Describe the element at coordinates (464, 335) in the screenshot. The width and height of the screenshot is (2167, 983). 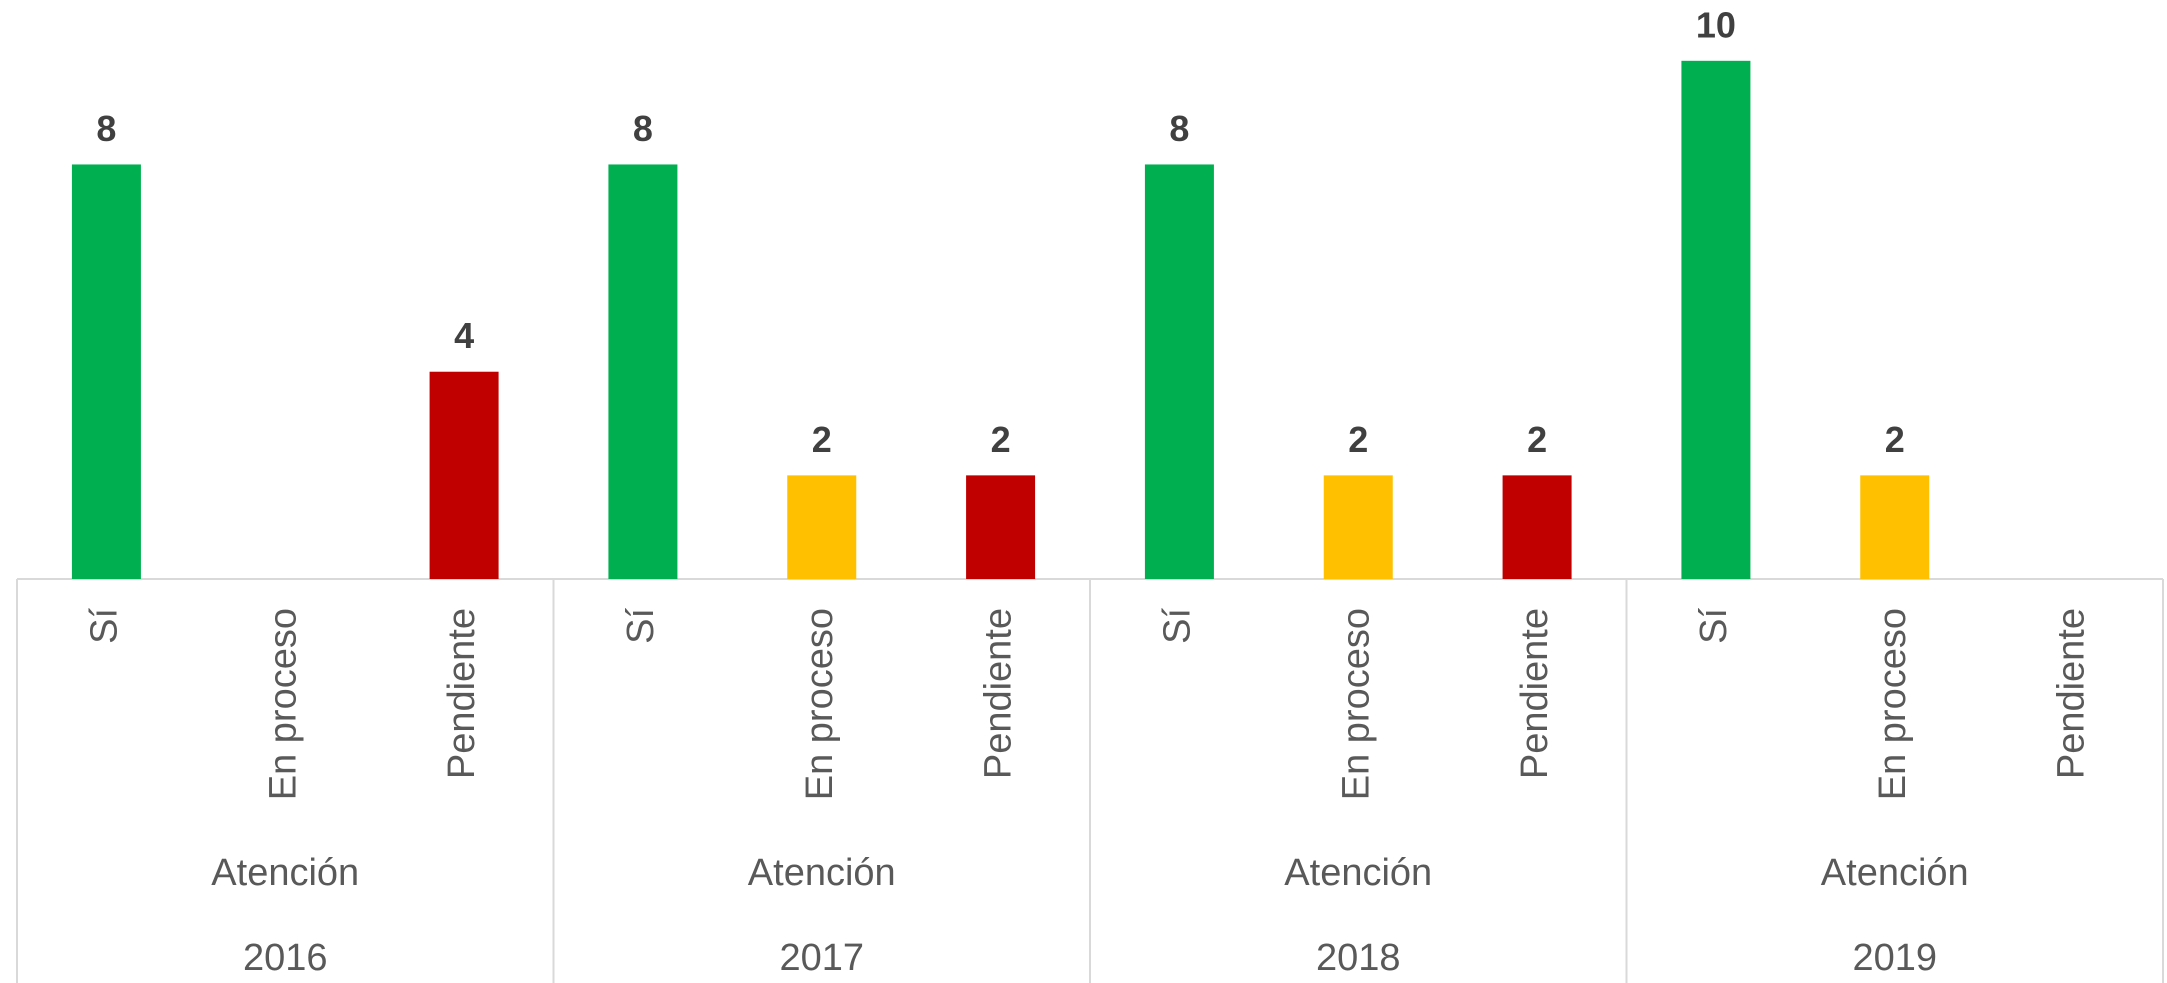
I see `value-label: 4` at that location.